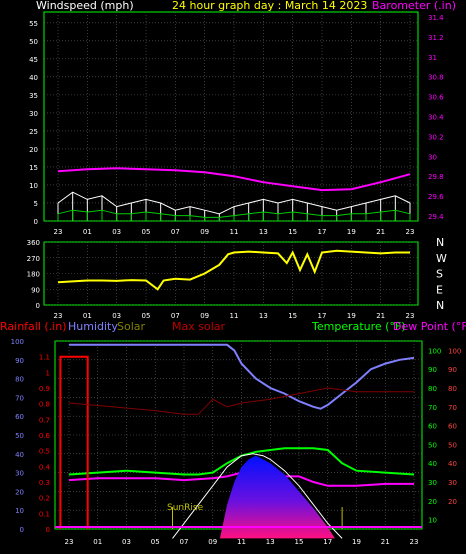  Describe the element at coordinates (185, 508) in the screenshot. I see `sunrise-label: SunRise` at that location.